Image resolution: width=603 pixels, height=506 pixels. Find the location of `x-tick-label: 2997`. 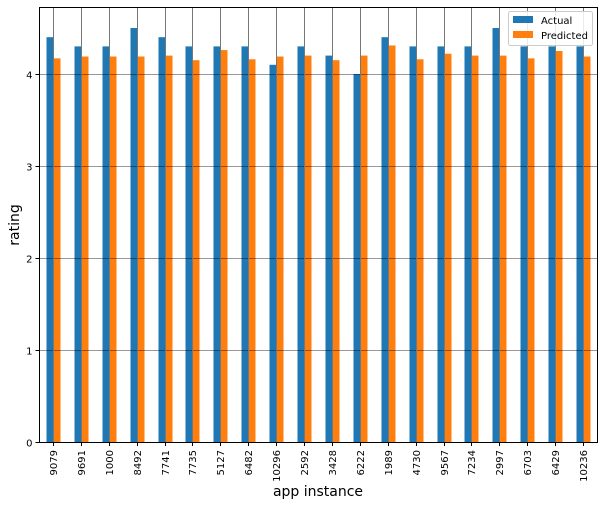

x-tick-label: 2997 is located at coordinates (500, 462).